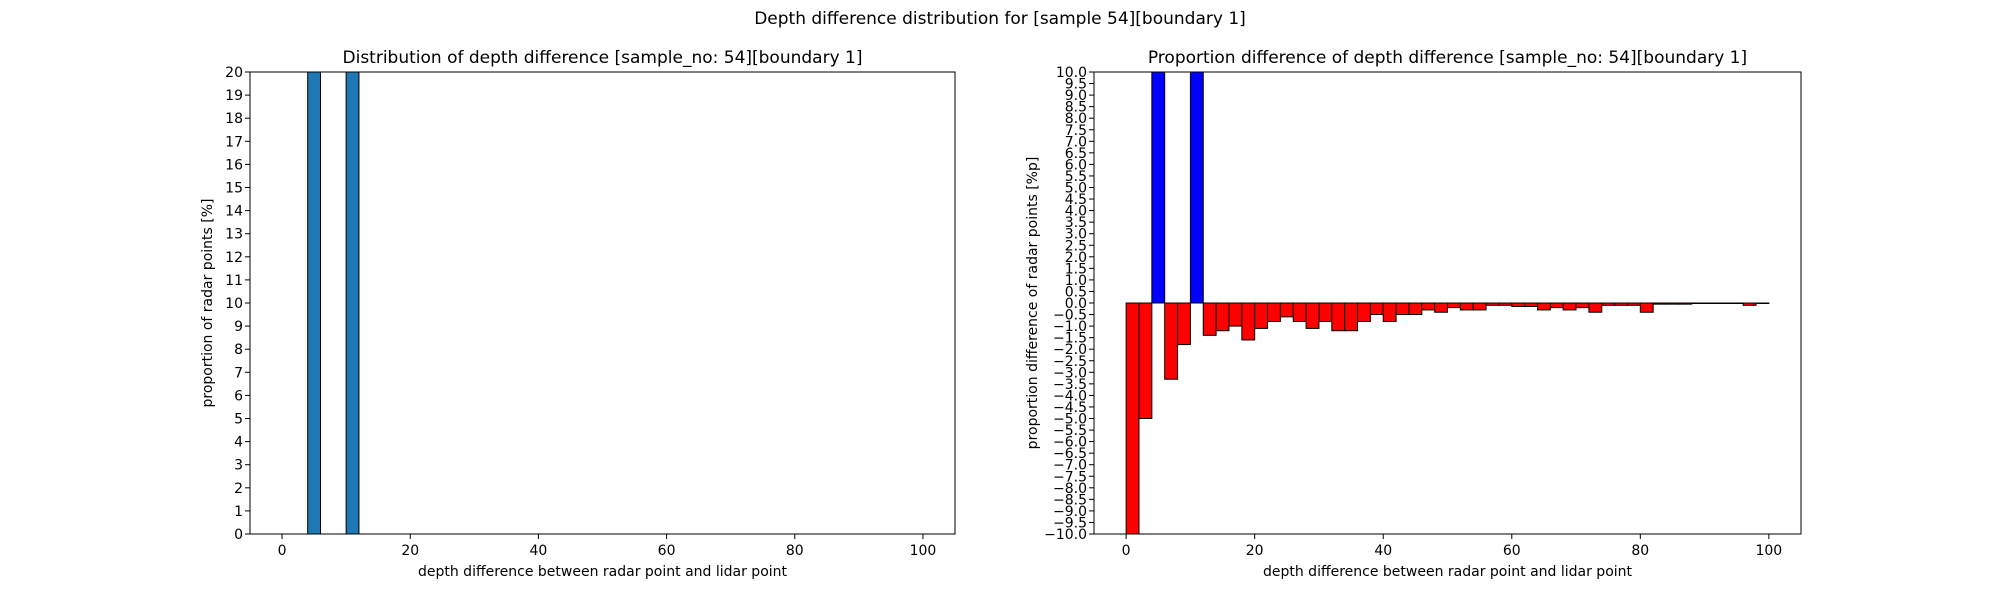 This screenshot has width=2000, height=600. What do you see at coordinates (1076, 258) in the screenshot?
I see `y-tick-label-24: 2.0` at bounding box center [1076, 258].